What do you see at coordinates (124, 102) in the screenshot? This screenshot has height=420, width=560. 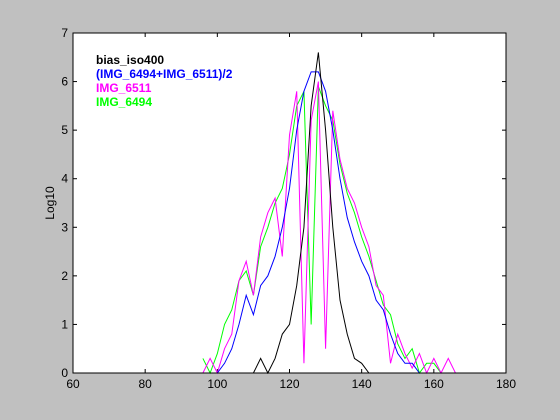 I see `legend-entry: IMG_6494` at bounding box center [124, 102].